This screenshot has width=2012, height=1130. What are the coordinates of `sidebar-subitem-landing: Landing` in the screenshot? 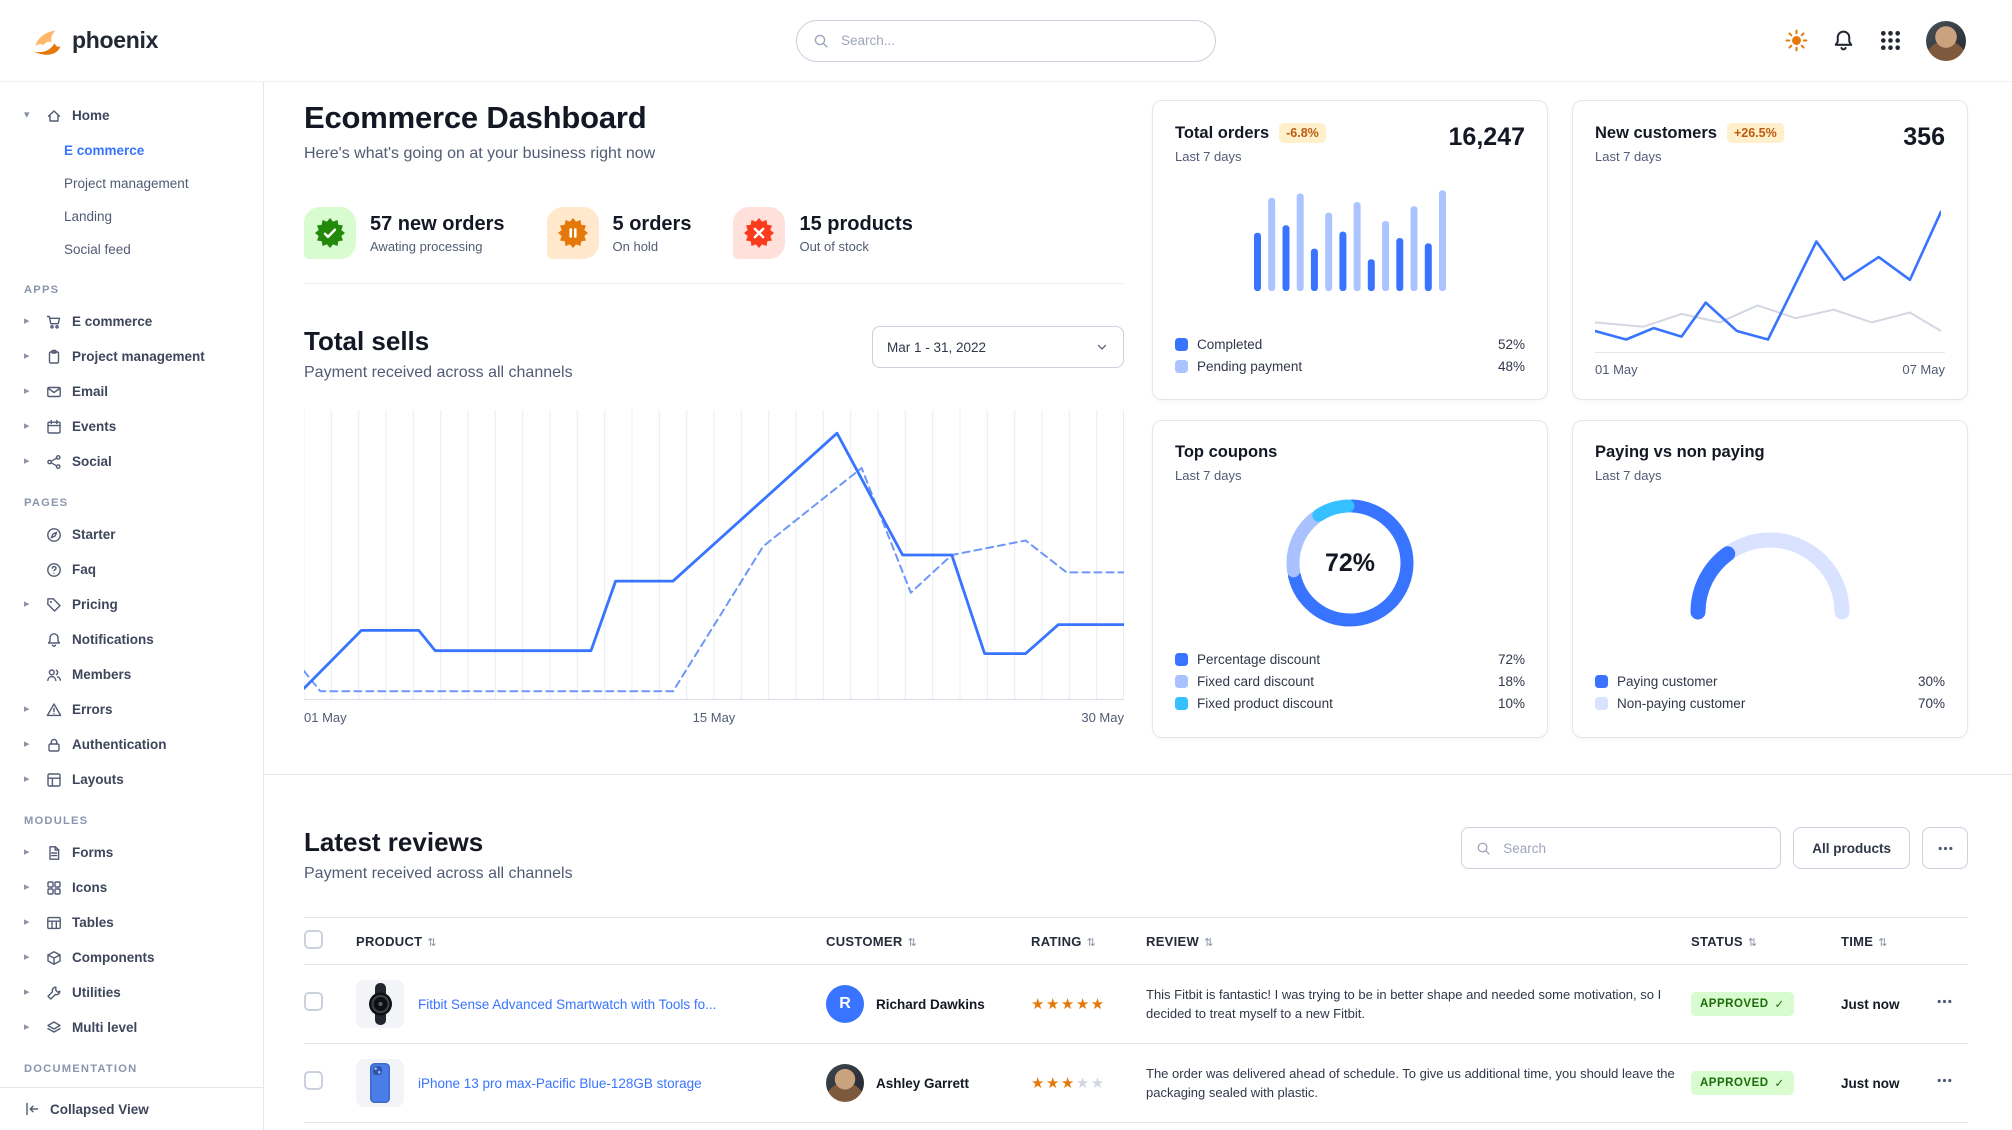 It's located at (88, 216).